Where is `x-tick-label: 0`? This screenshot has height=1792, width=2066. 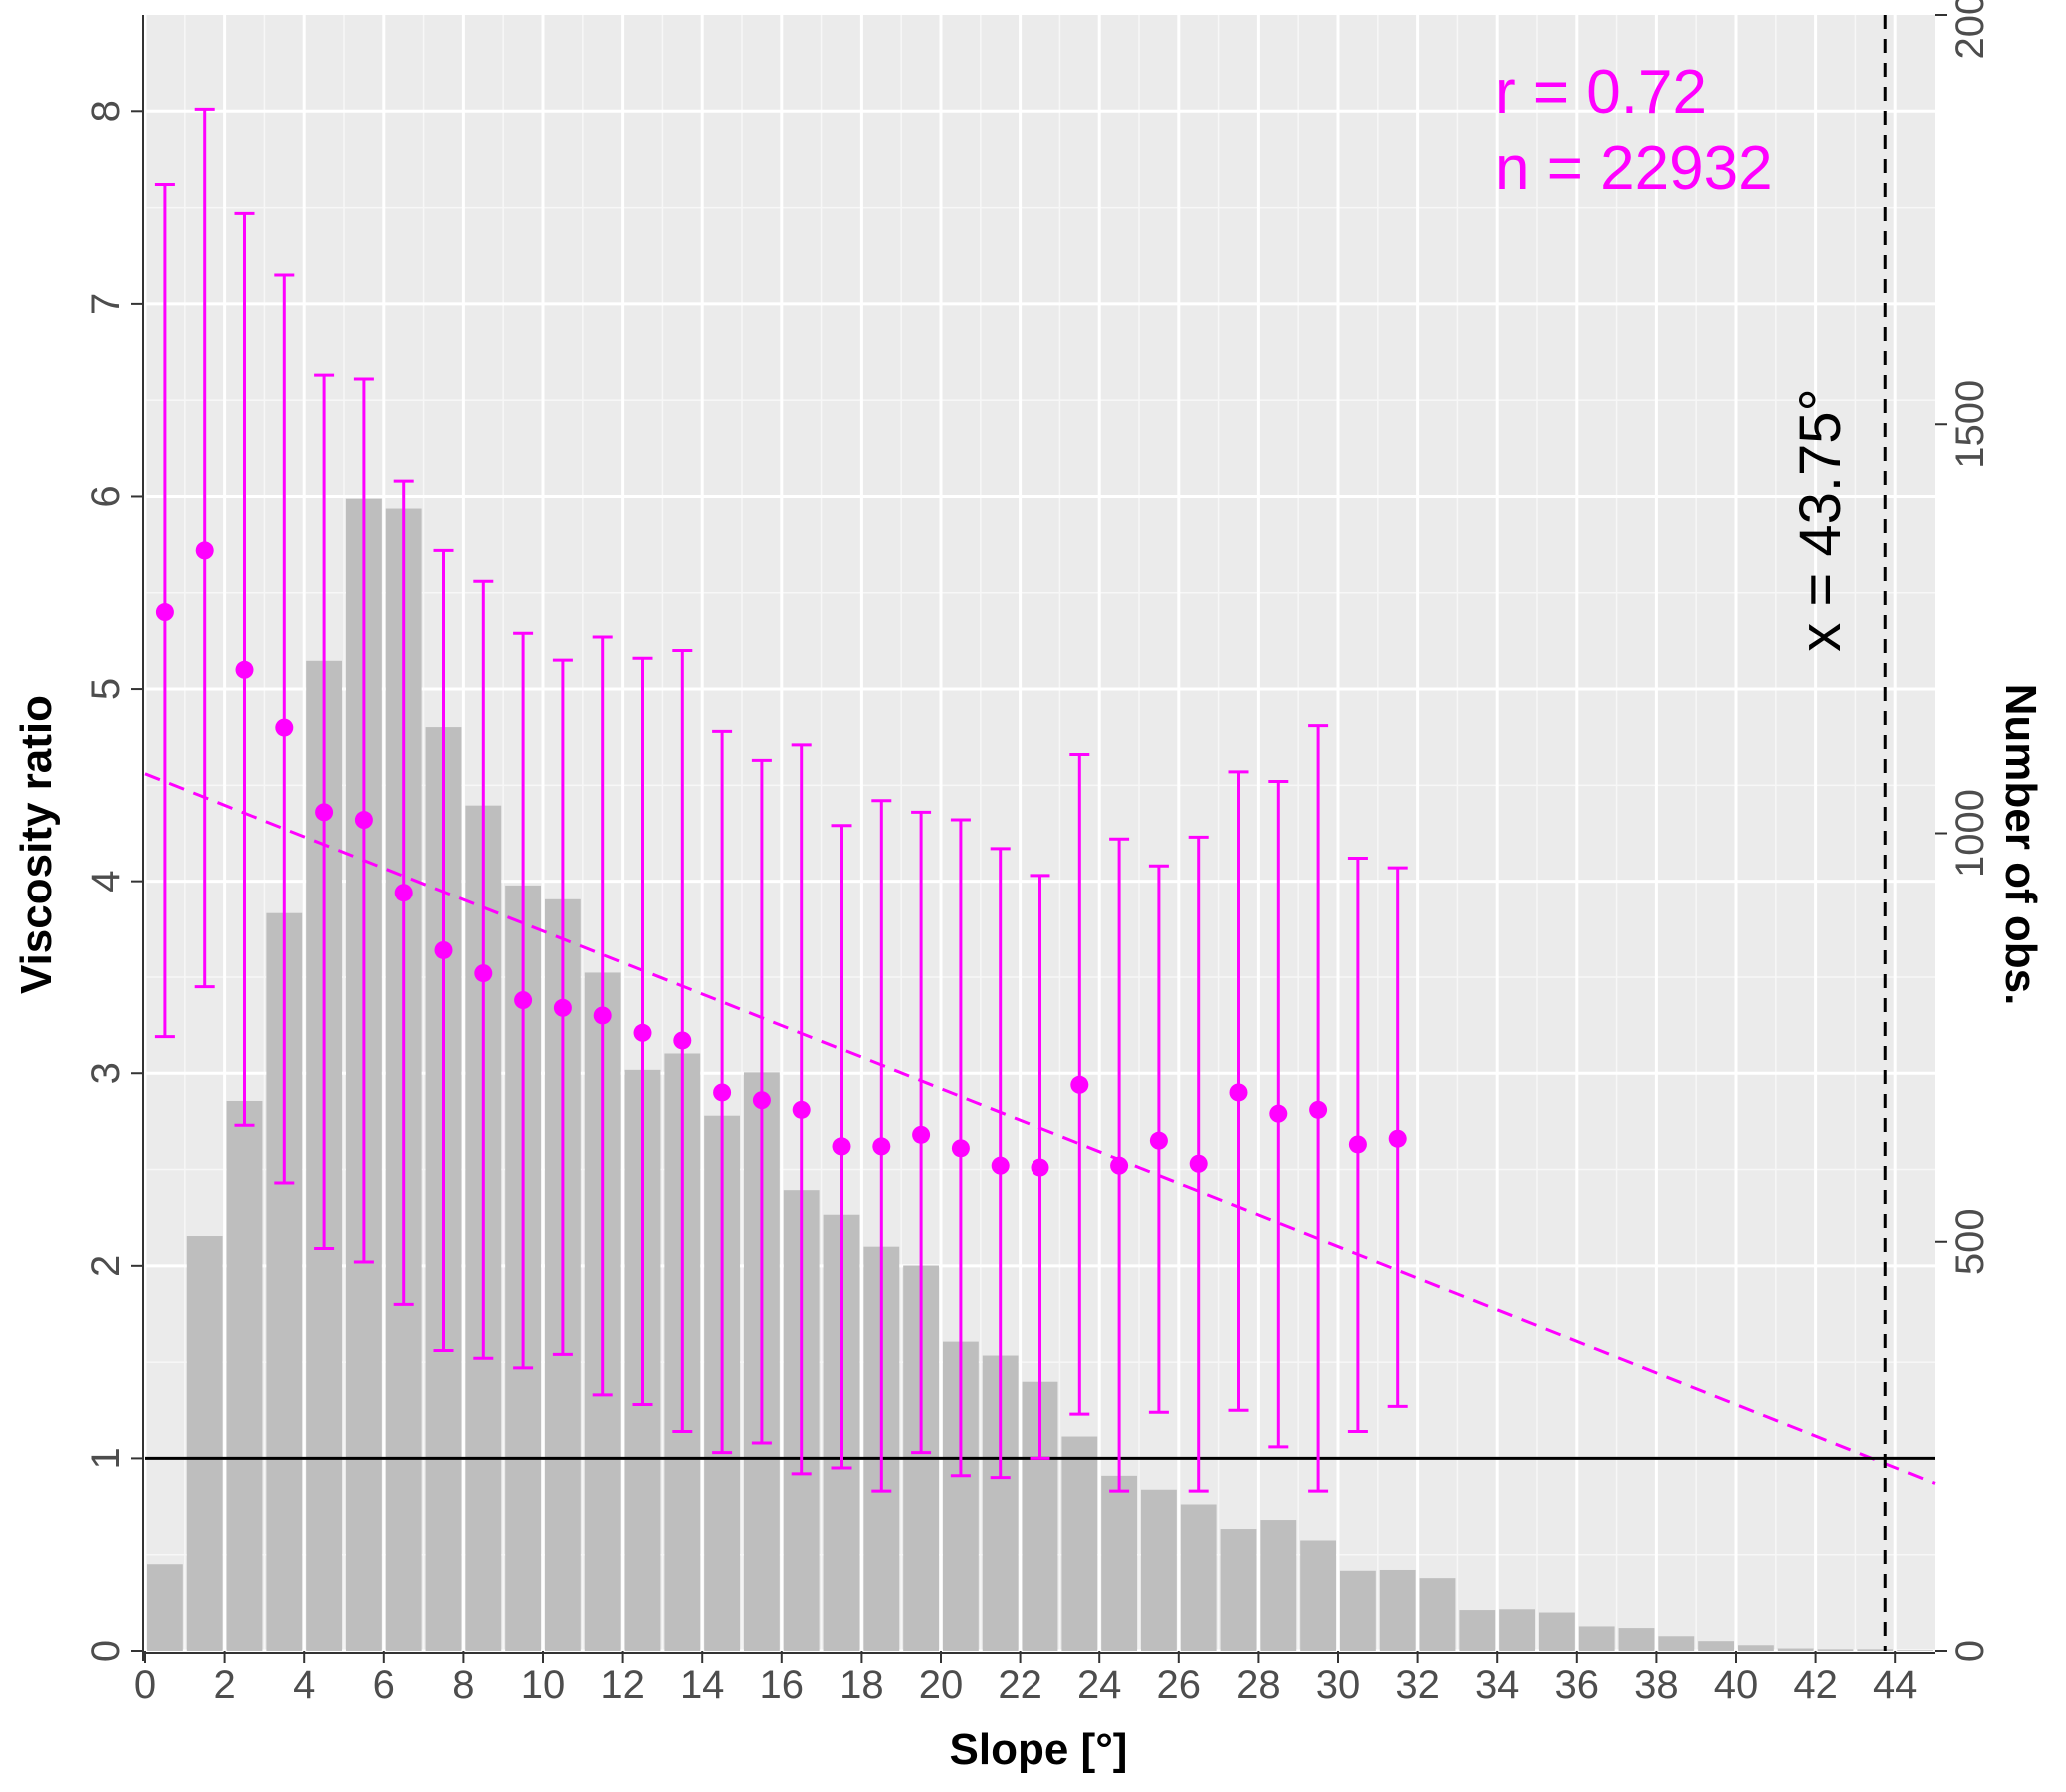
x-tick-label: 0 is located at coordinates (145, 1685).